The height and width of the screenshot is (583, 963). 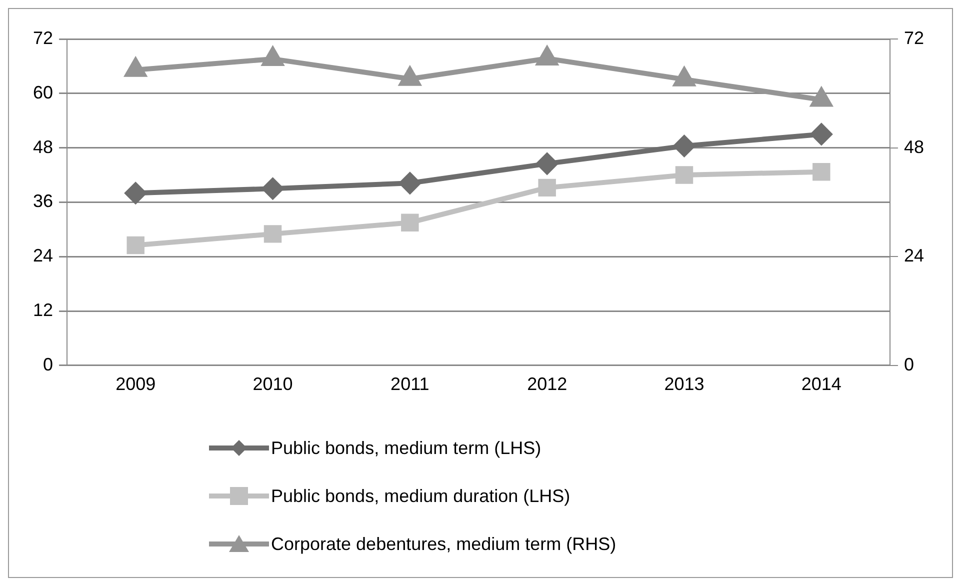 What do you see at coordinates (909, 364) in the screenshot?
I see `y2-tick-label: 0` at bounding box center [909, 364].